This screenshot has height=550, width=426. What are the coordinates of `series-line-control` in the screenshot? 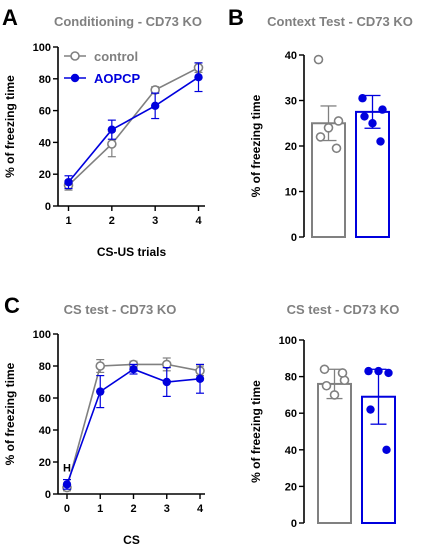 It's located at (133, 425).